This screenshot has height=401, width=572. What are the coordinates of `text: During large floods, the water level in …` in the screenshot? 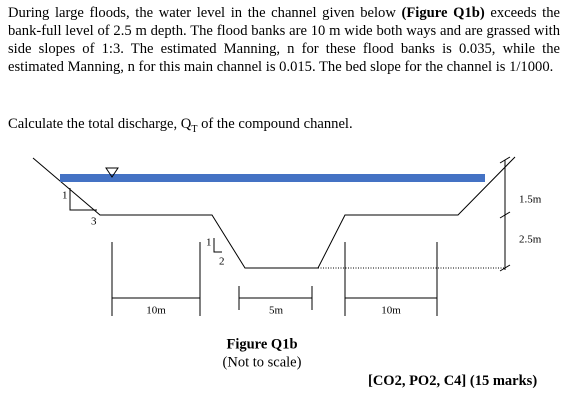 It's located at (205, 13).